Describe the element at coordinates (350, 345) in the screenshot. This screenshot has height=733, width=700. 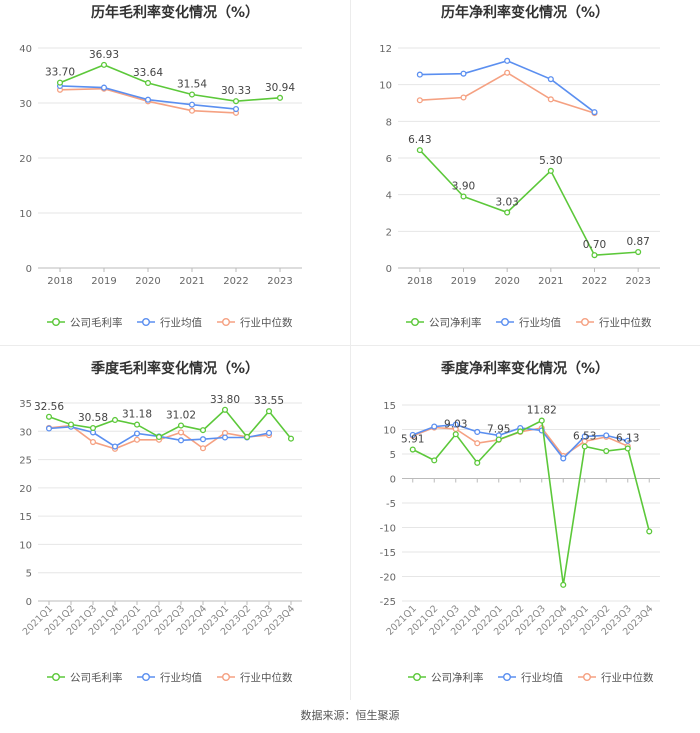
I see `horizontal-divider` at that location.